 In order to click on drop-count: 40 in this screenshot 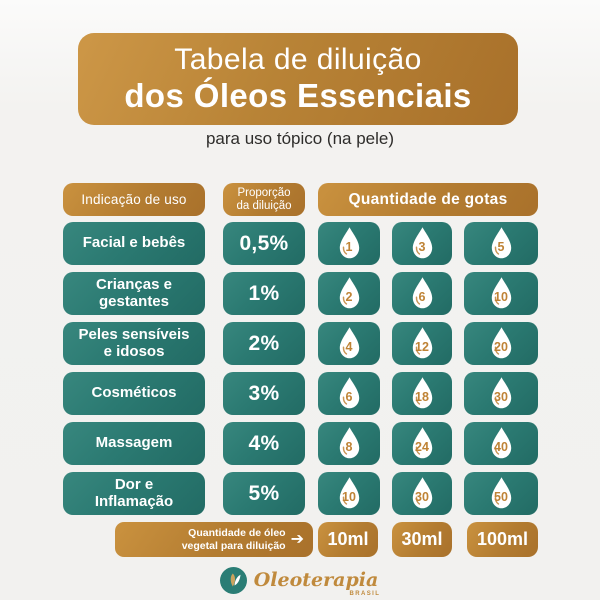, I will do `click(501, 447)`.